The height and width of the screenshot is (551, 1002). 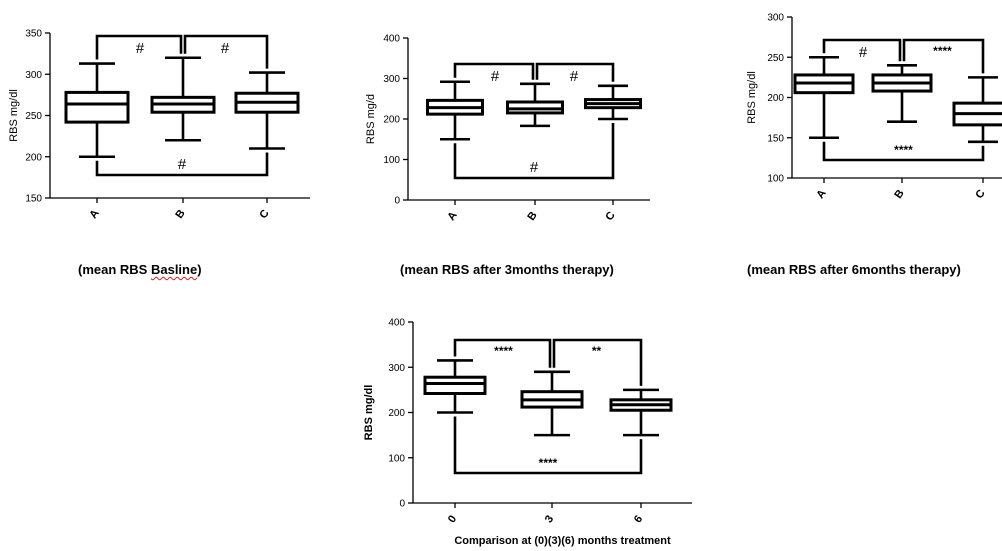 I want to click on chart-panel-1: 150 200 250 300 350 RBS mg/dl A B C # # #, so click(x=159, y=125).